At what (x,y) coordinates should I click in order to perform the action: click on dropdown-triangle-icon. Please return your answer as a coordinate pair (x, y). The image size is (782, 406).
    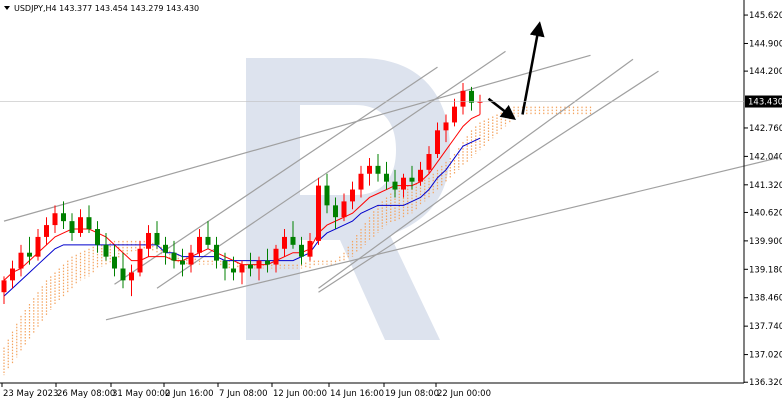
    Looking at the image, I should click on (7, 8).